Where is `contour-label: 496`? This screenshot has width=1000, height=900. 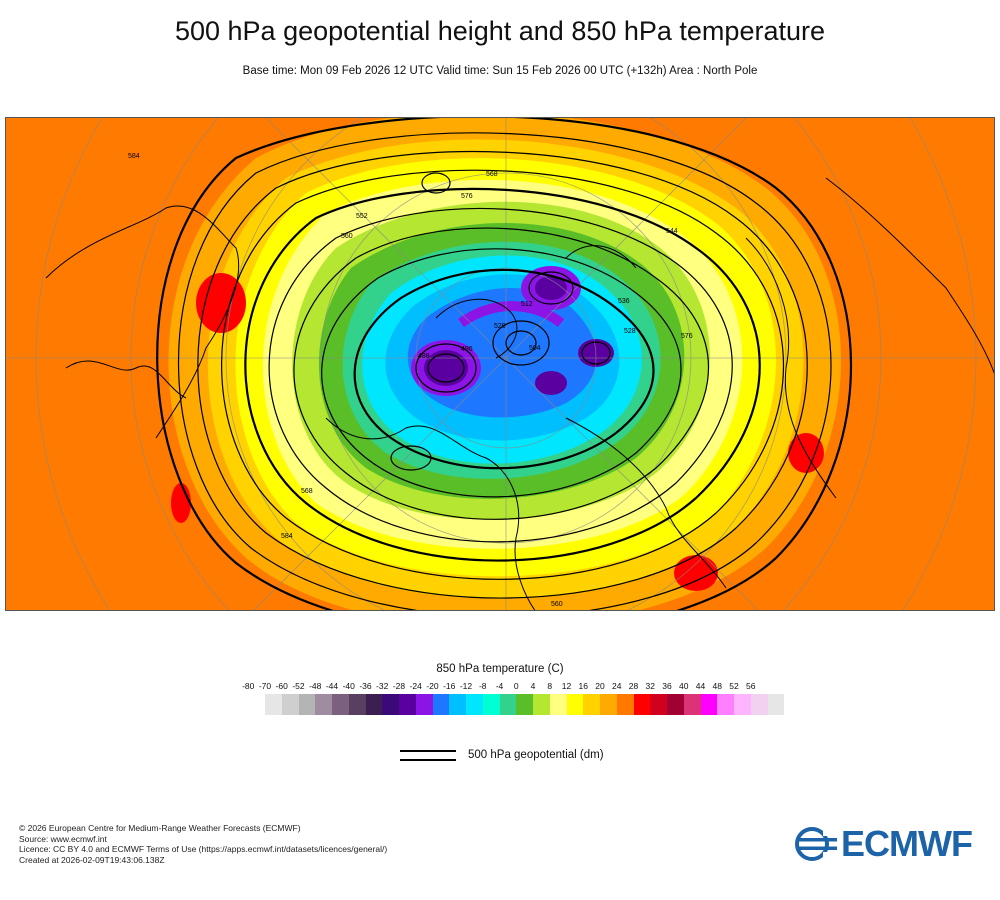
contour-label: 496 is located at coordinates (467, 349).